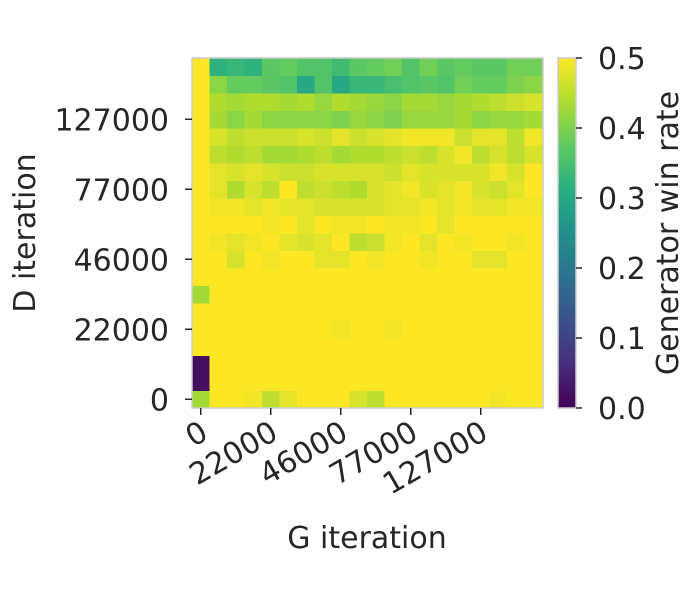  Describe the element at coordinates (622, 199) in the screenshot. I see `colorbar-tick-label: 0.3` at that location.